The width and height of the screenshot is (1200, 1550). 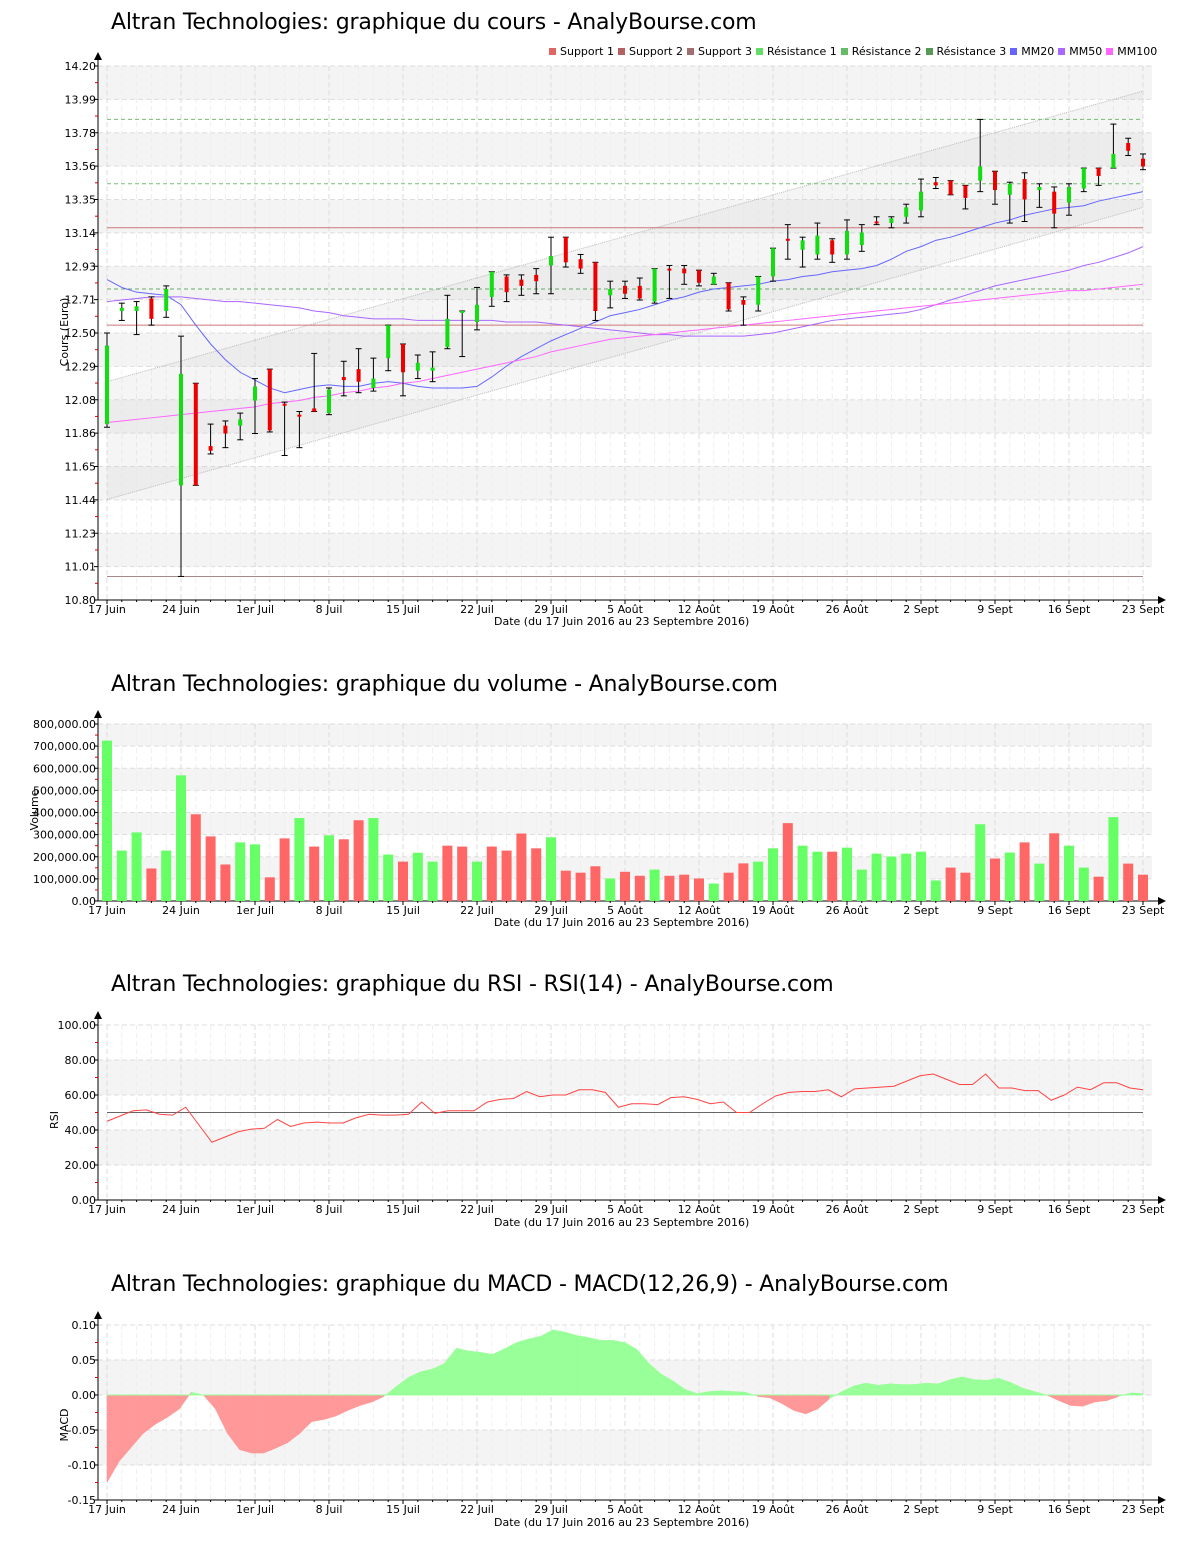 I want to click on legend-label: Support 3, so click(x=724, y=51).